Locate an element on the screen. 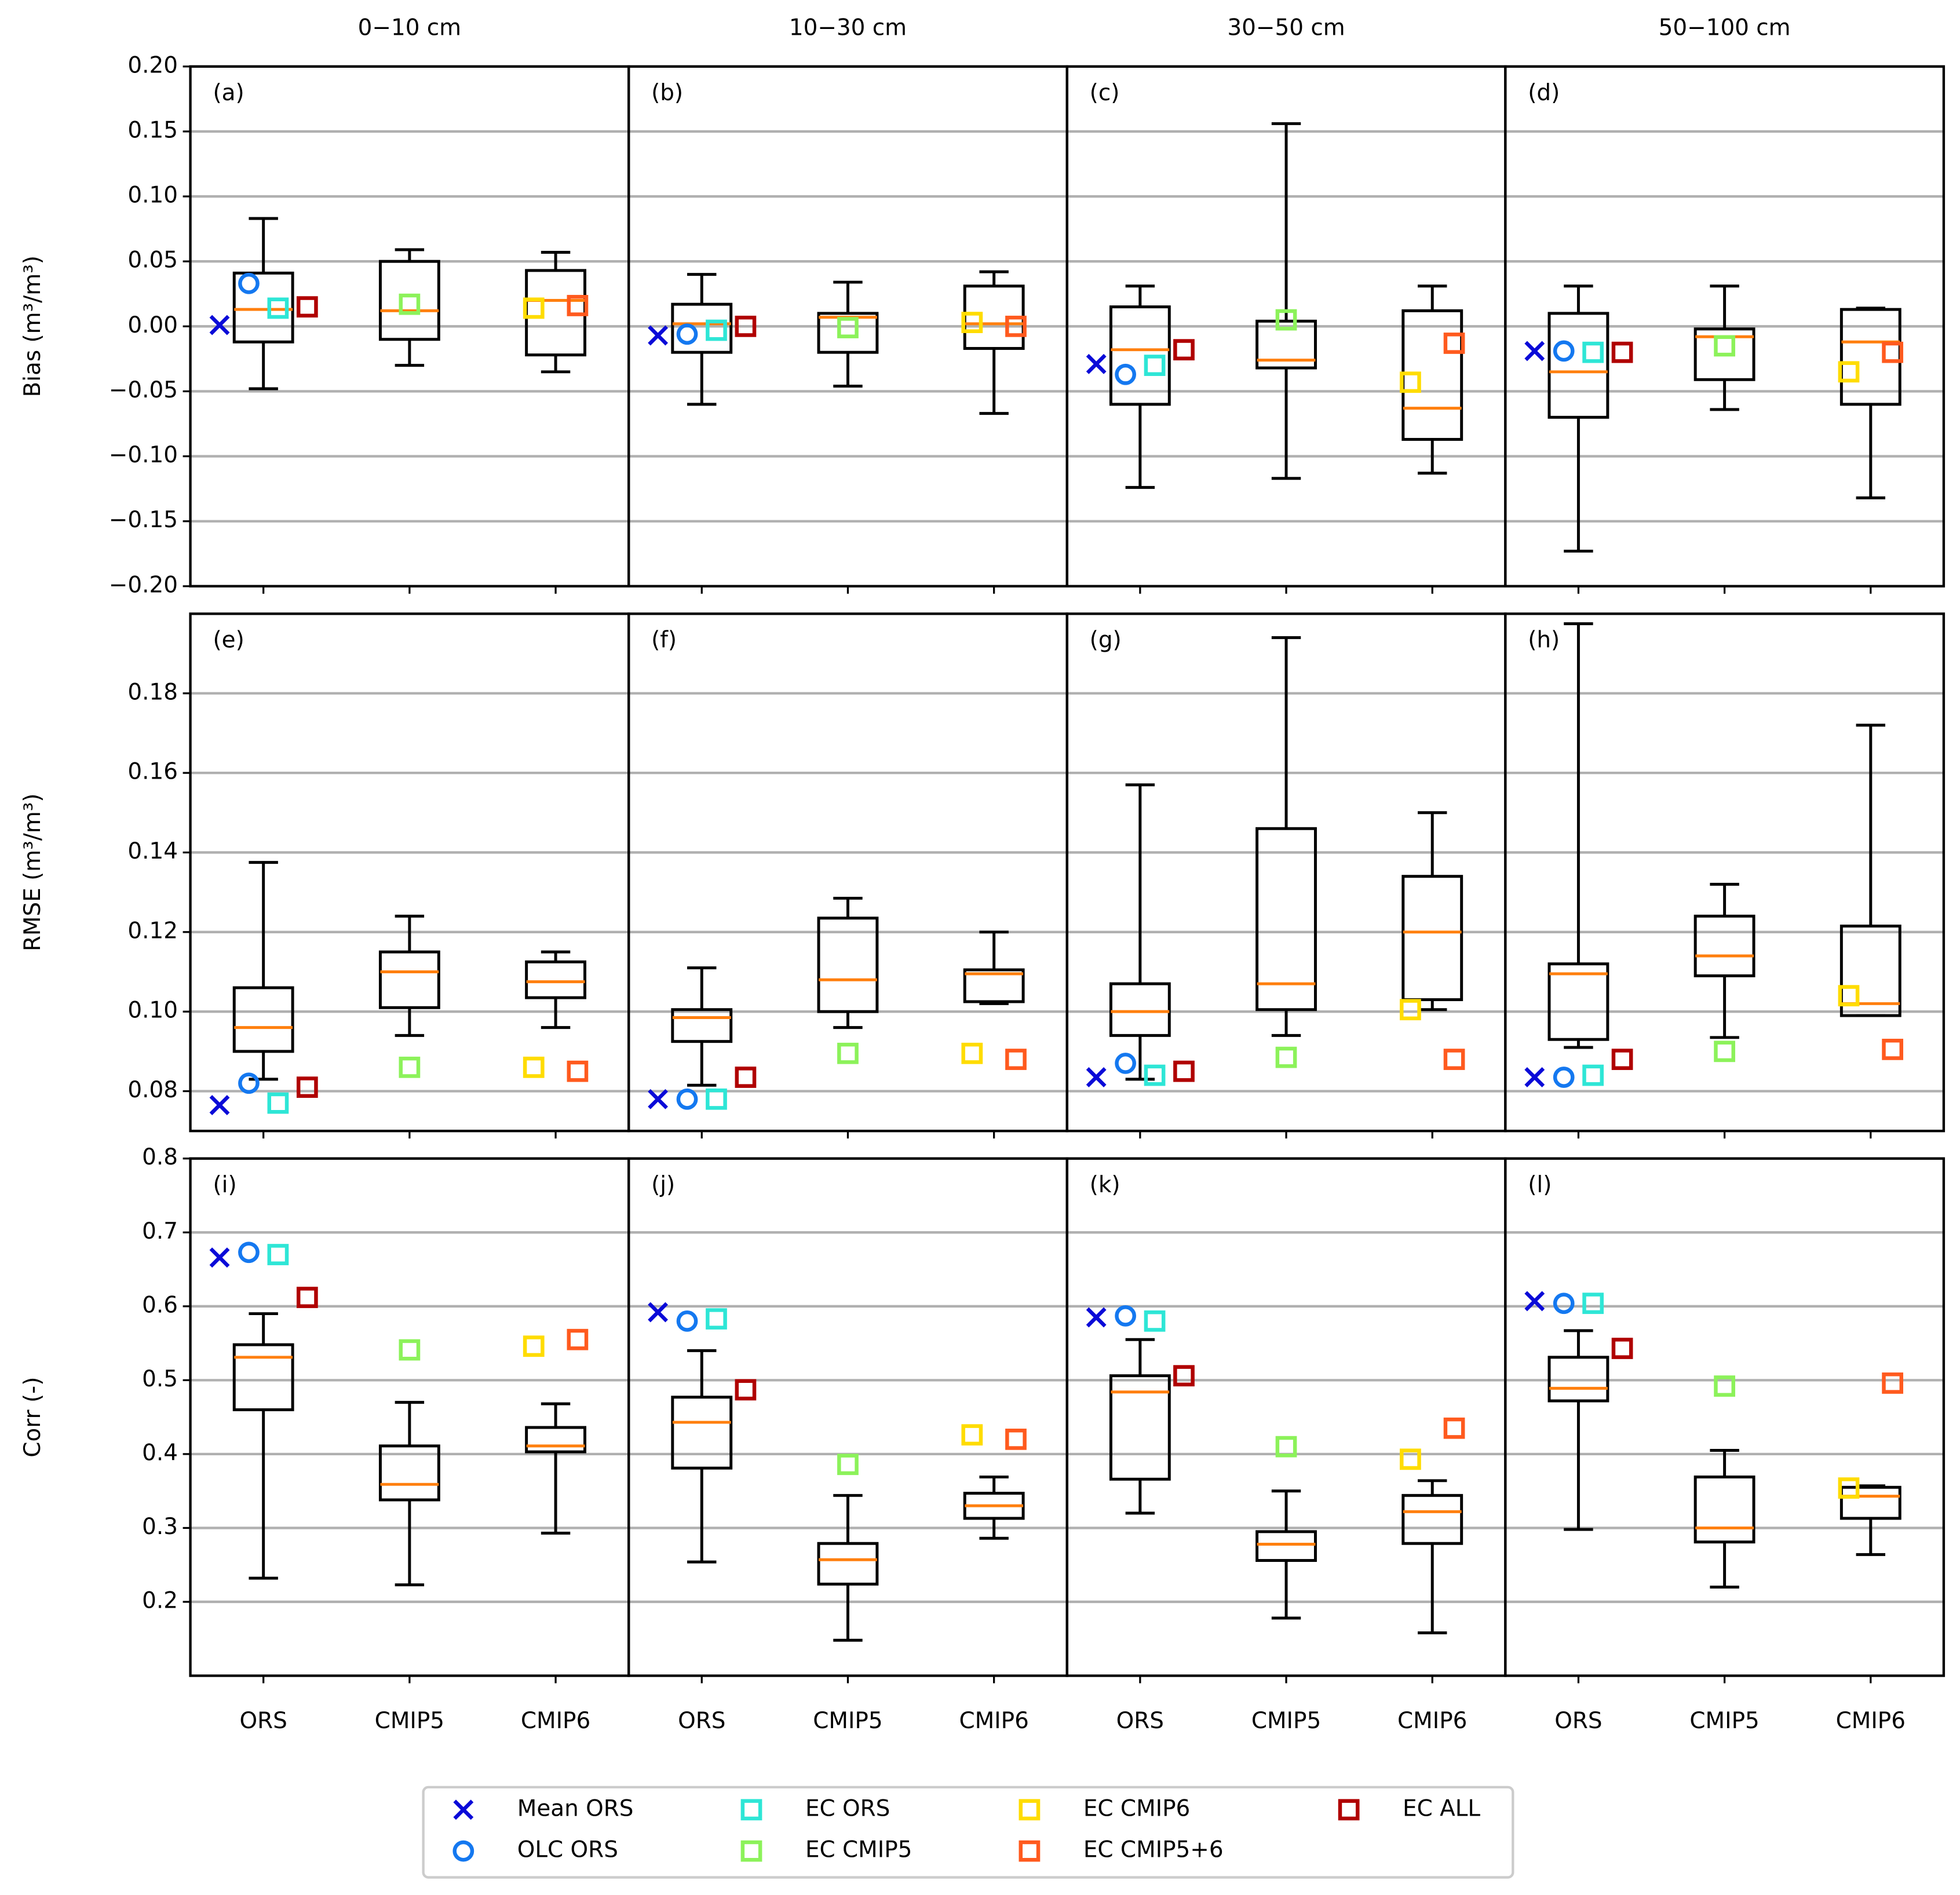 Image resolution: width=1960 pixels, height=1895 pixels. y-tick-label: 0.08 is located at coordinates (152, 1090).